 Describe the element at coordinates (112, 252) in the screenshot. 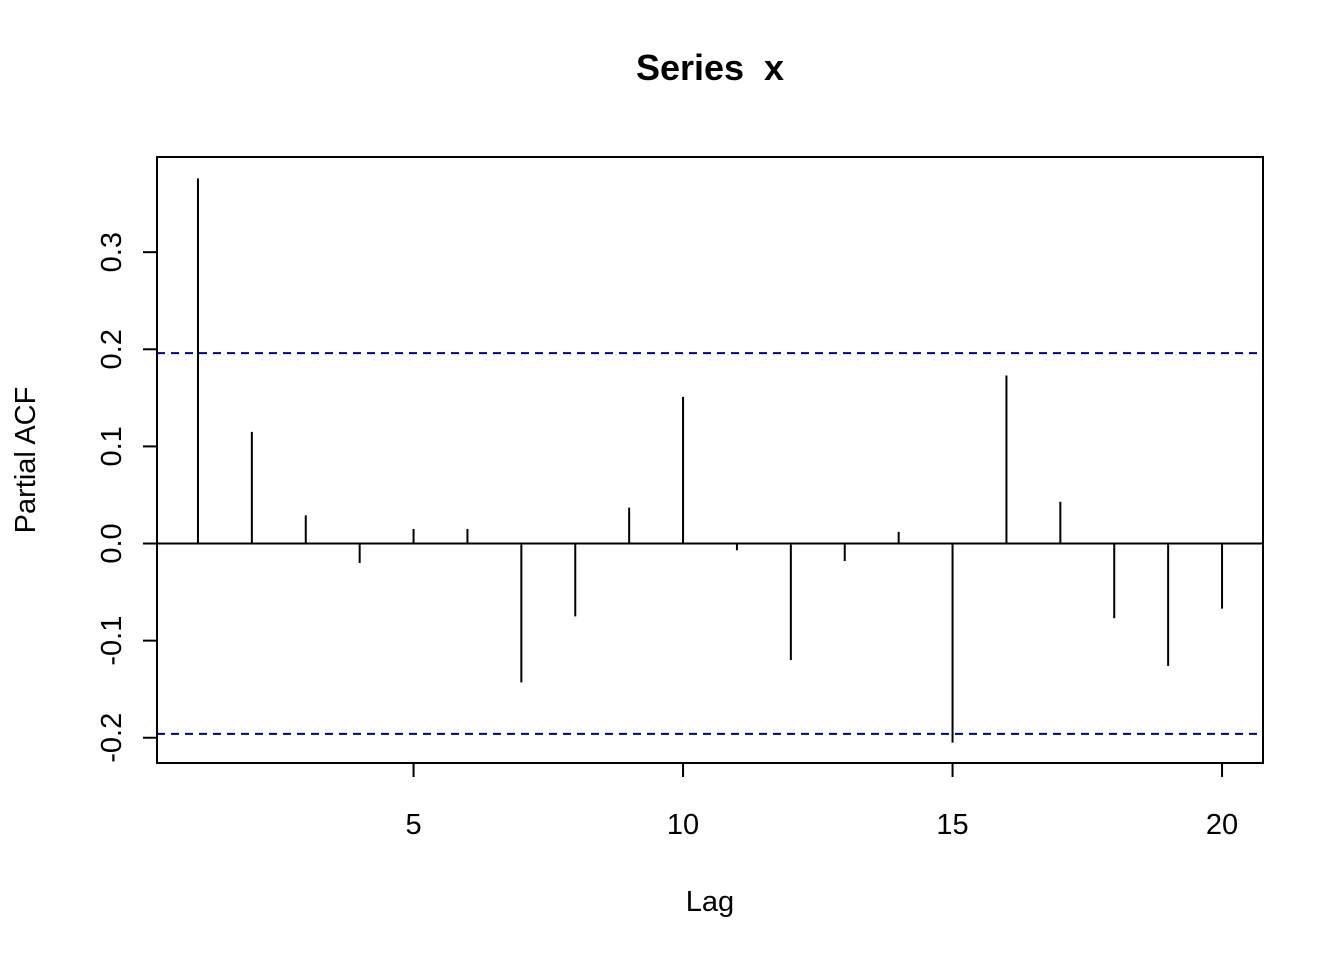

I see `y-tick-label: 0.3` at that location.